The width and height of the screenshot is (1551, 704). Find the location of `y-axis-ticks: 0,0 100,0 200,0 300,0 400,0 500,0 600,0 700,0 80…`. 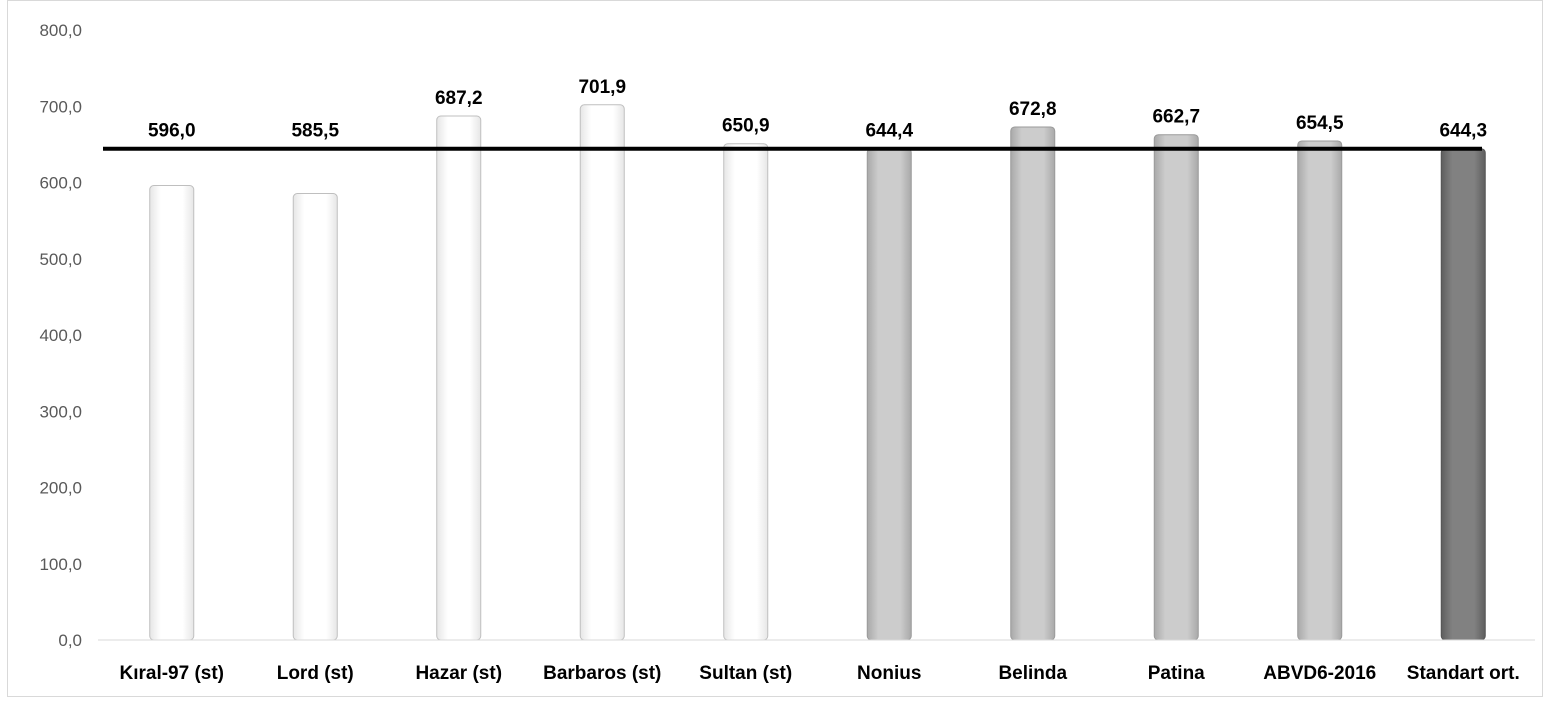

y-axis-ticks: 0,0 100,0 200,0 300,0 400,0 500,0 600,0 700,0 80… is located at coordinates (60, 335).